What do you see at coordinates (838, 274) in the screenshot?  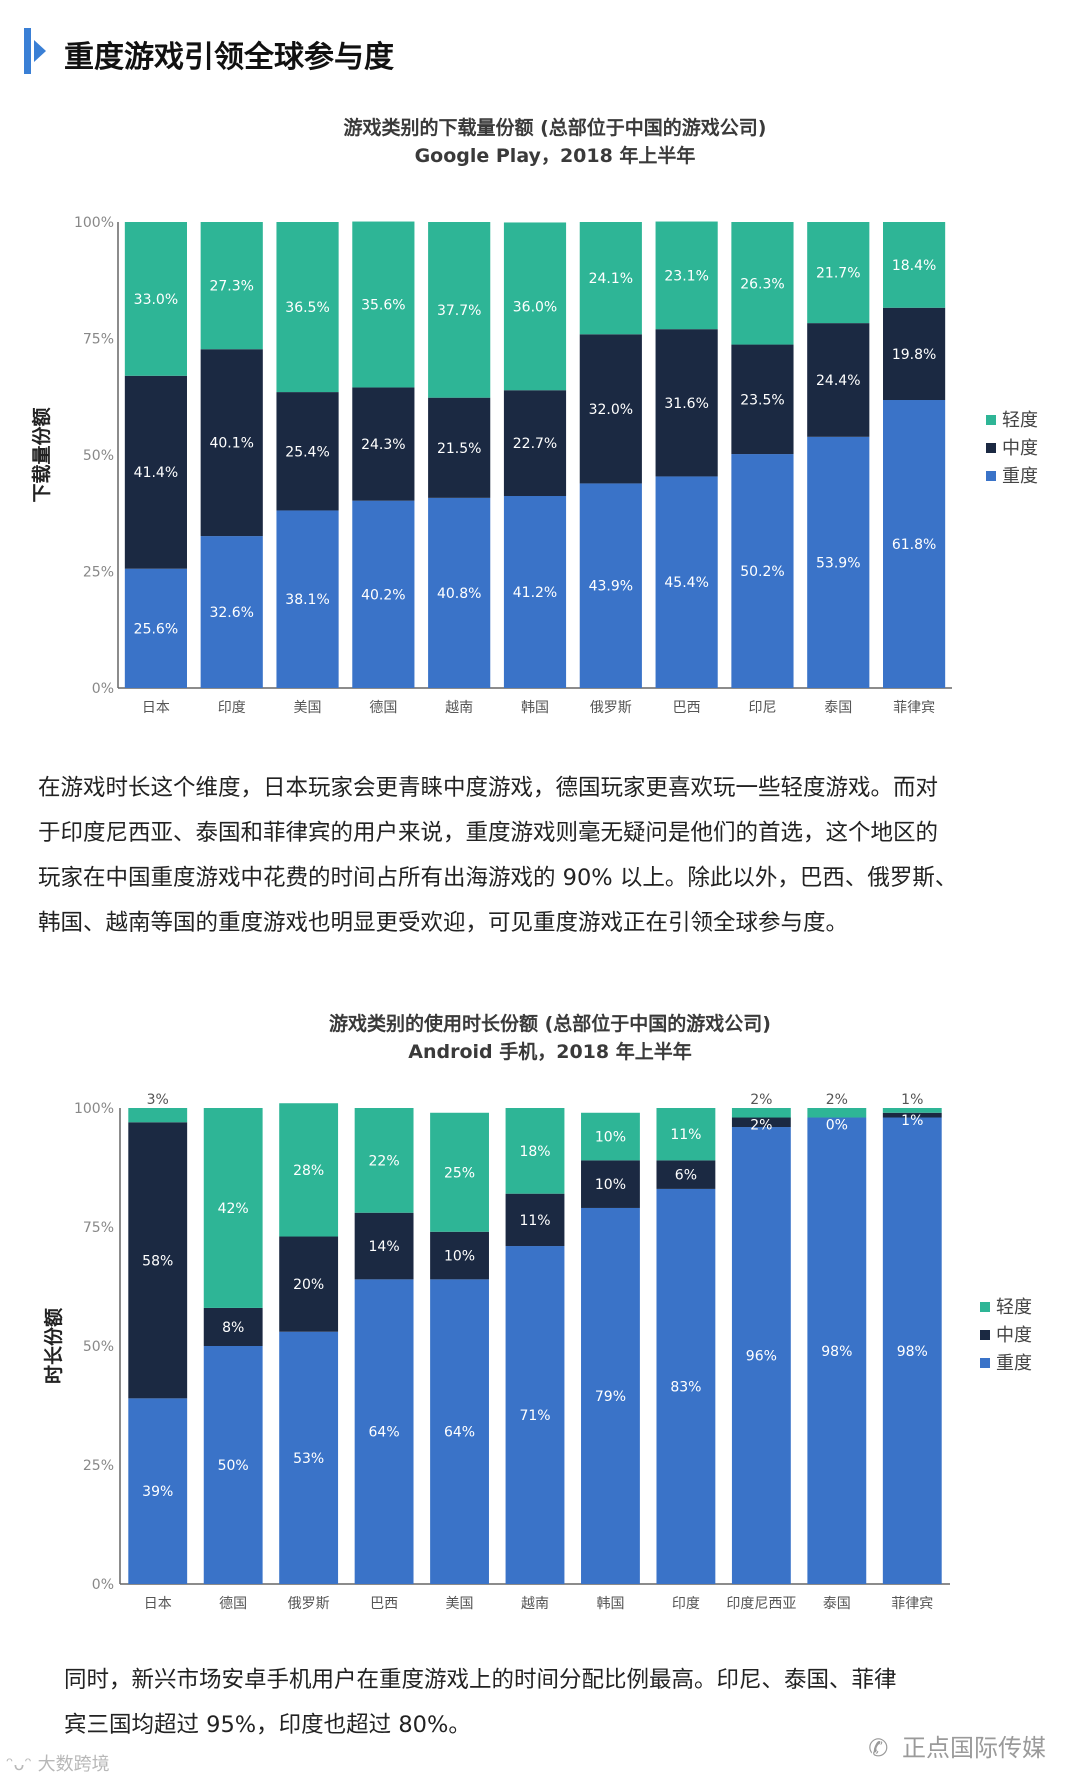 I see `data-label-casual: 21.7%` at bounding box center [838, 274].